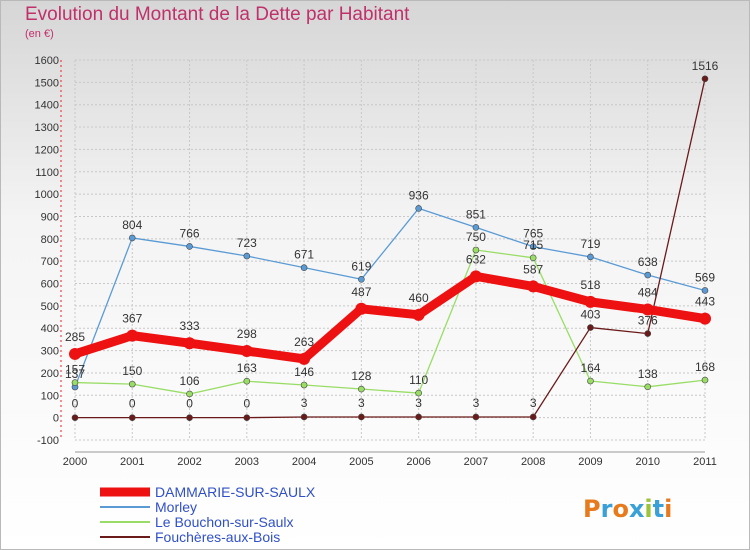  I want to click on y-tick-label: 500, so click(50, 307).